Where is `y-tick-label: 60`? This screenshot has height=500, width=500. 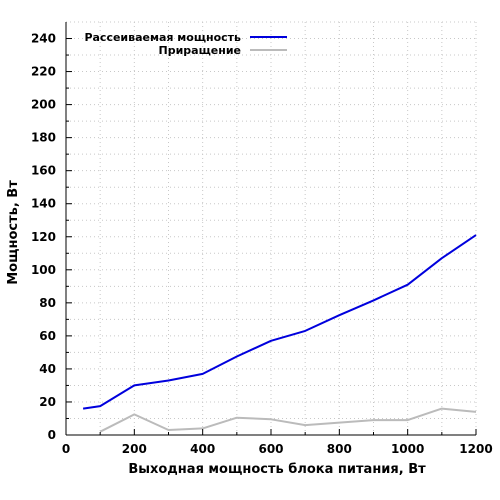
y-tick-label: 60 is located at coordinates (47, 336).